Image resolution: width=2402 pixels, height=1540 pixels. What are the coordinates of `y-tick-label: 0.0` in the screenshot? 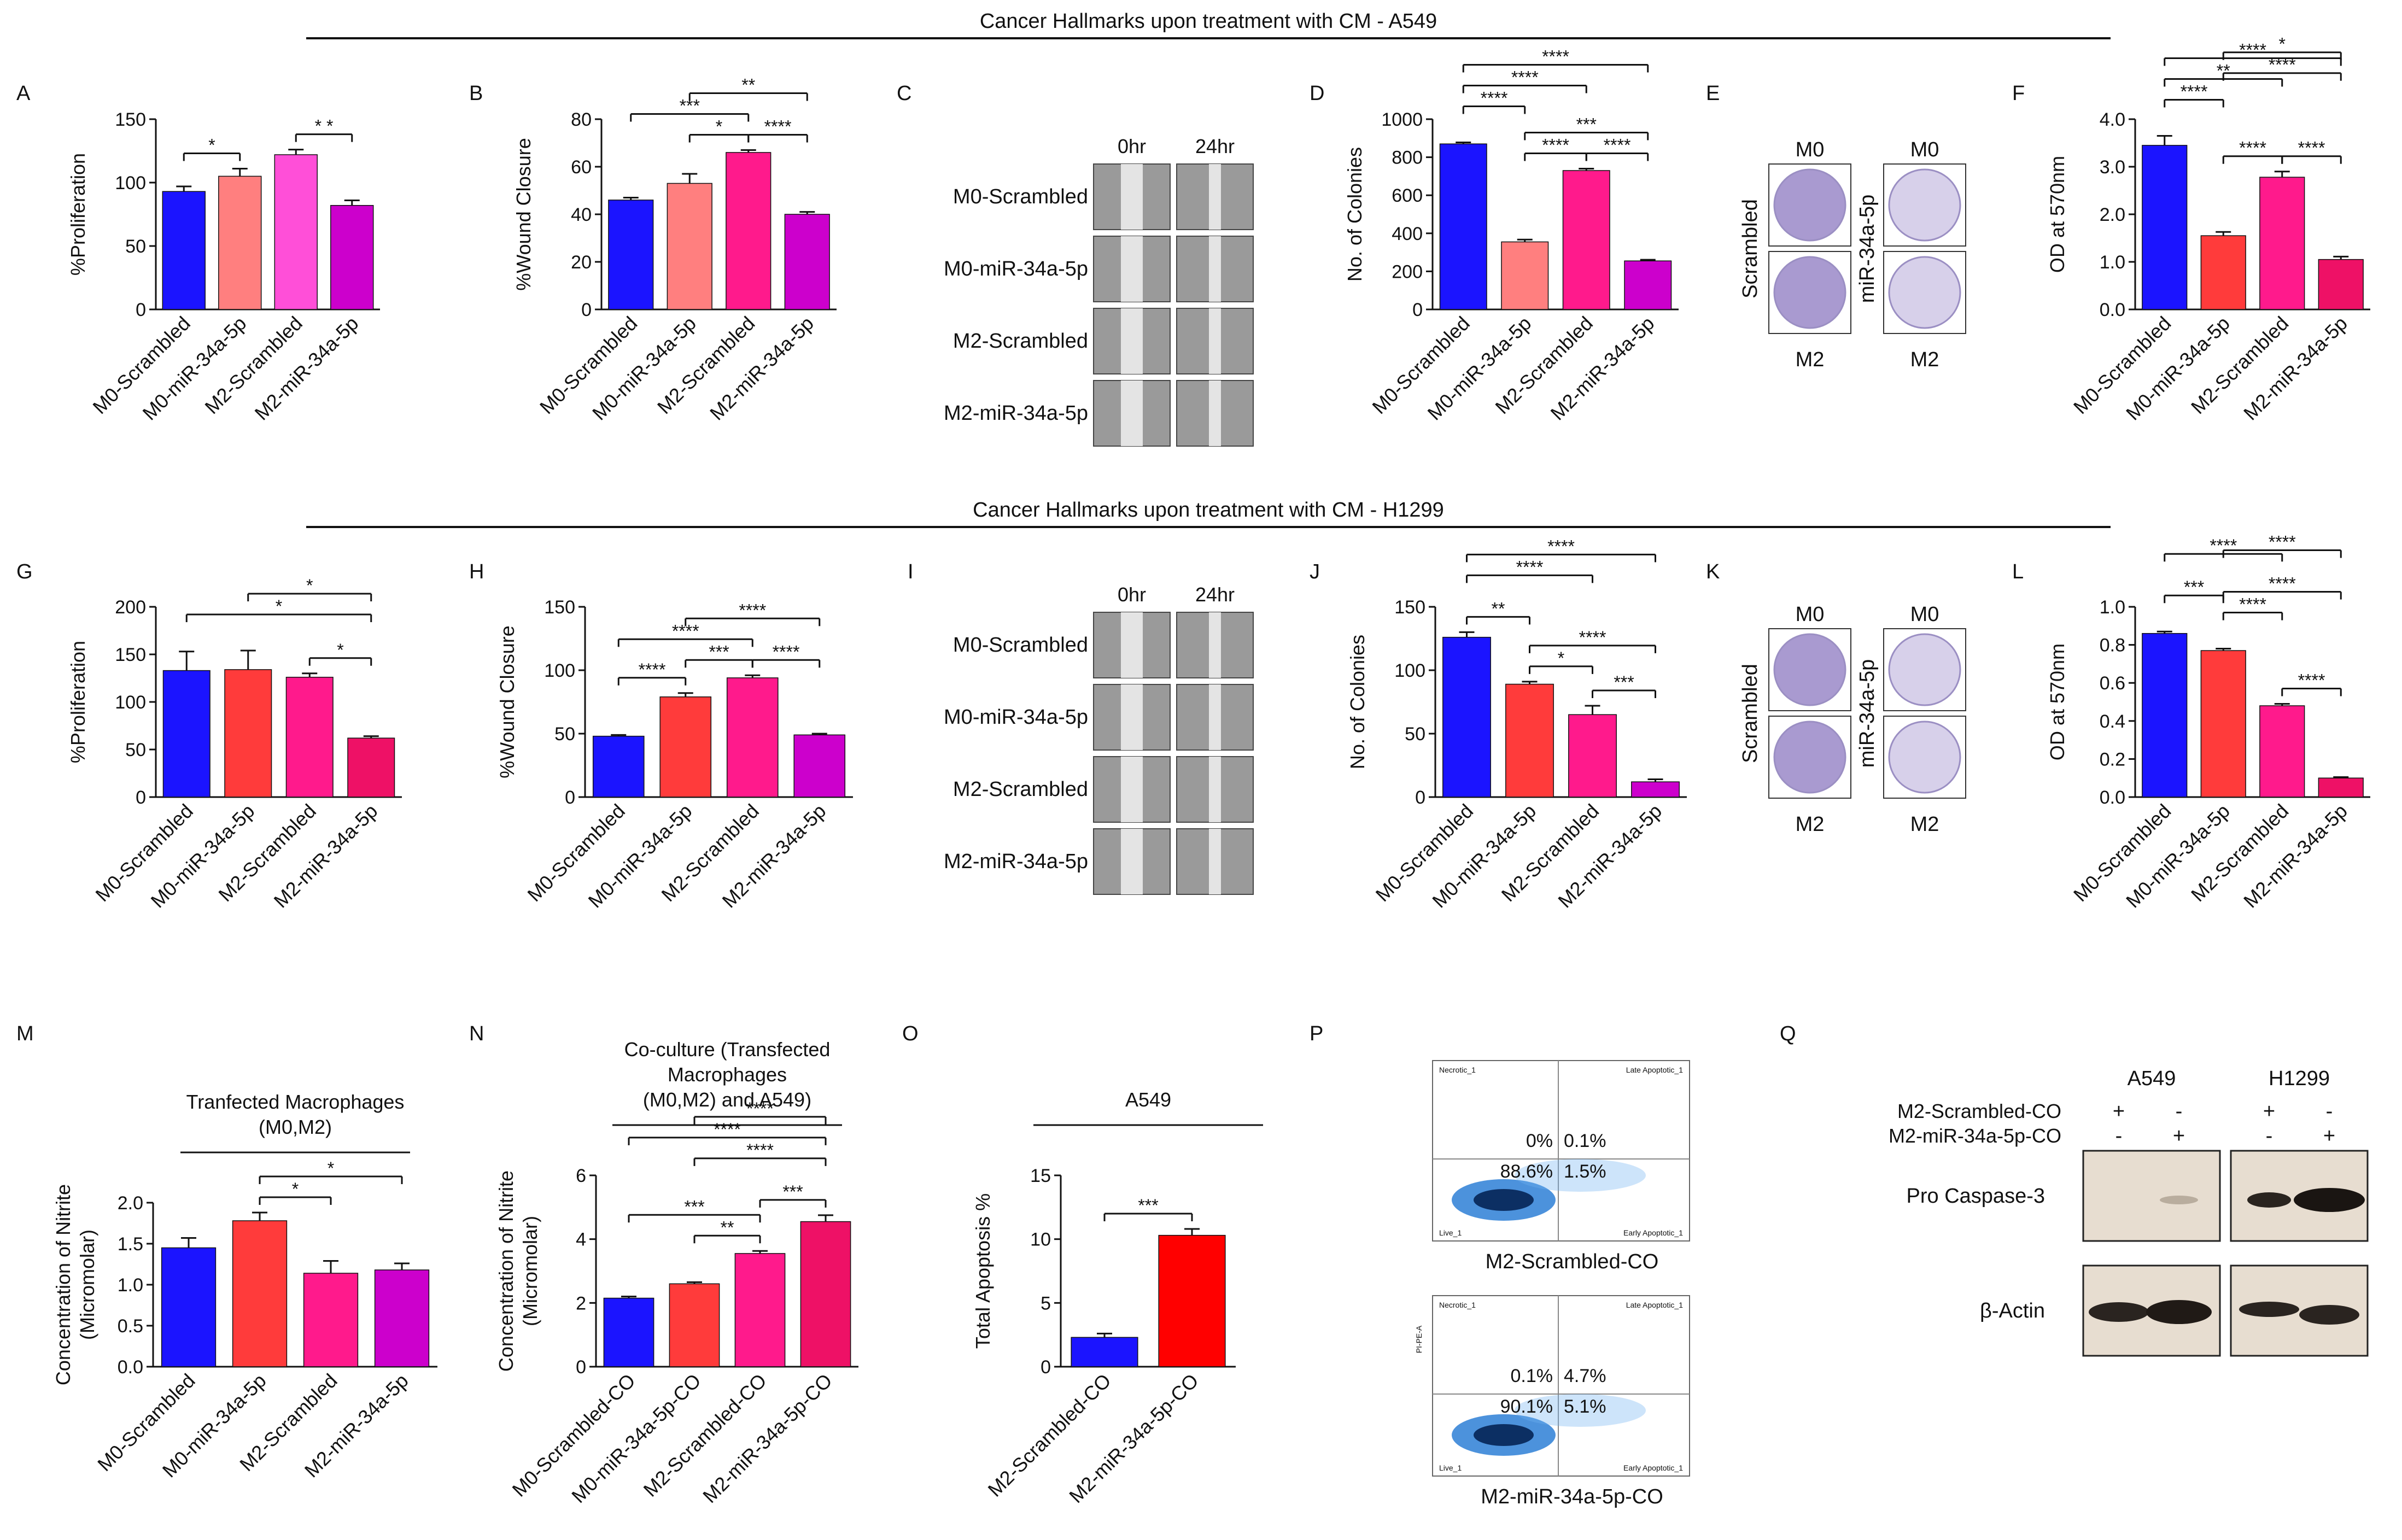 It's located at (2112, 797).